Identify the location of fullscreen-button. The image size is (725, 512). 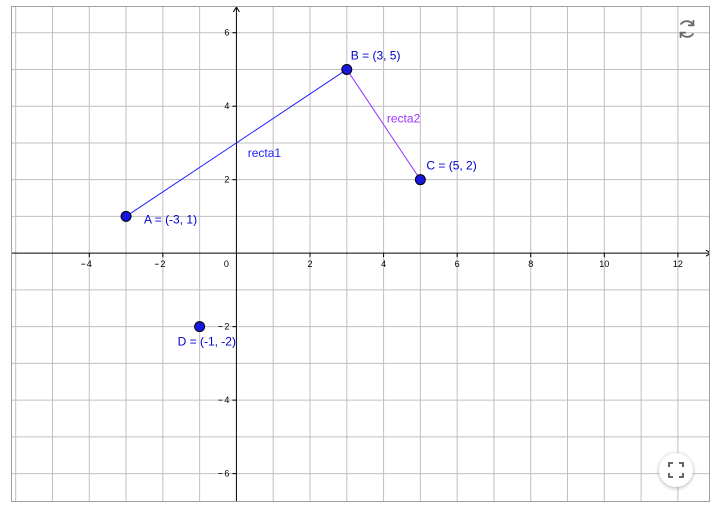
(676, 470).